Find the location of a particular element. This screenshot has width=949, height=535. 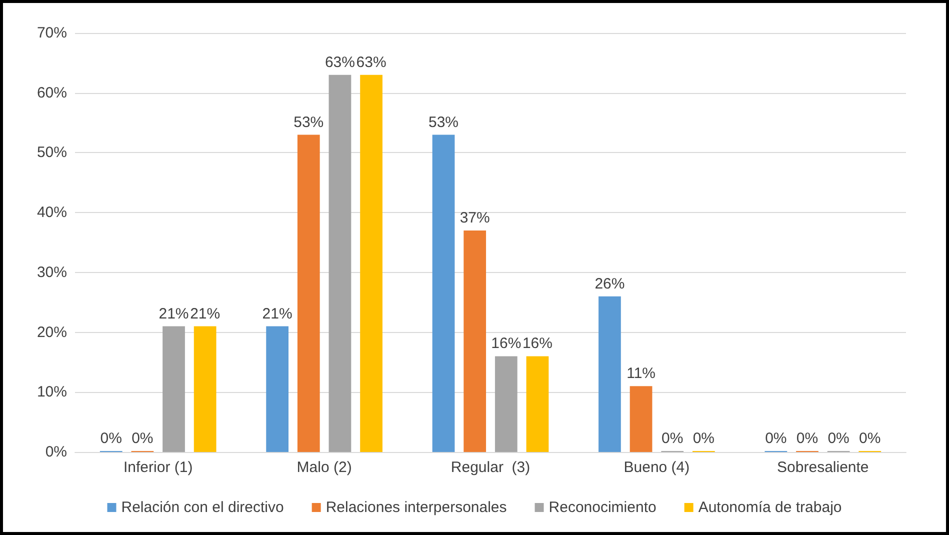

y-tick-label: 40% is located at coordinates (51, 213).